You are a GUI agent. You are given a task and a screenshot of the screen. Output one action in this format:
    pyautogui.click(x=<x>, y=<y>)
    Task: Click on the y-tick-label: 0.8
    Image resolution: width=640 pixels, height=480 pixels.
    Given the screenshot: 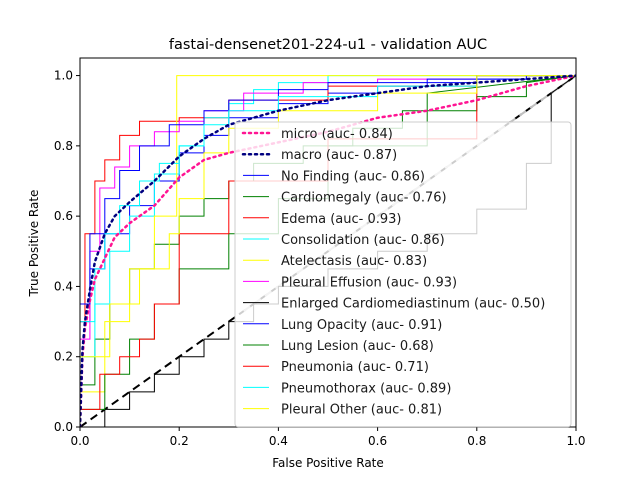 What is the action you would take?
    pyautogui.click(x=63, y=146)
    